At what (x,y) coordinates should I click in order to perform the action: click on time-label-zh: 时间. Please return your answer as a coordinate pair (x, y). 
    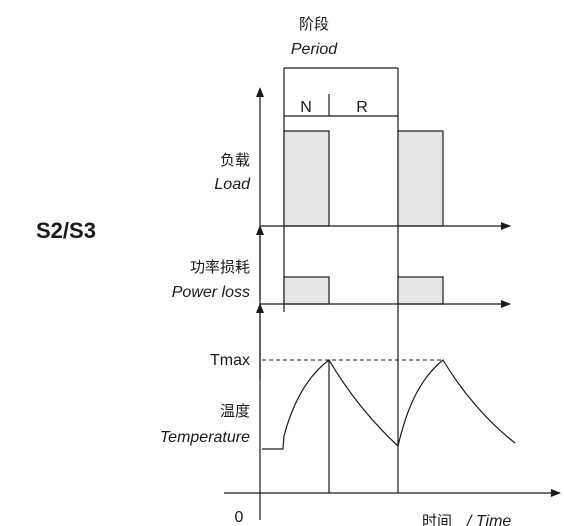
    Looking at the image, I should click on (437, 519).